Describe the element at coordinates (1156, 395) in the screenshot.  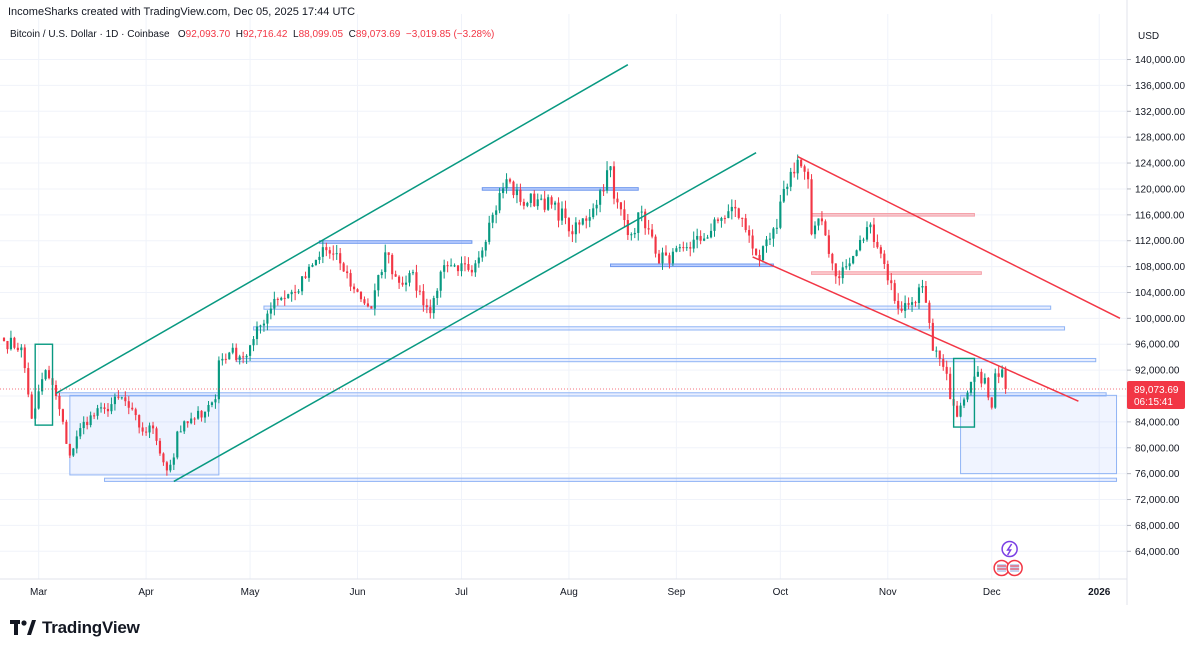
I see `last-price-box` at that location.